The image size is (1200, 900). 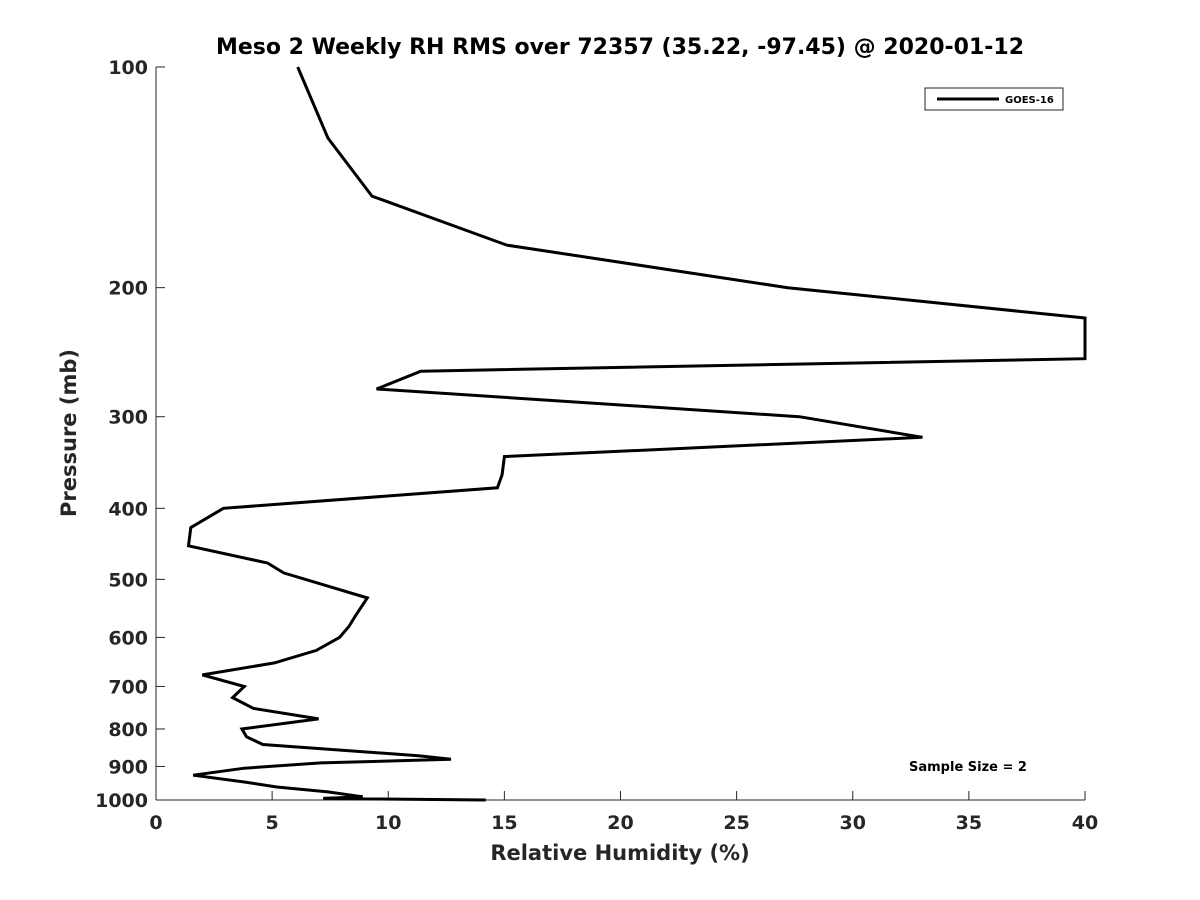 What do you see at coordinates (128, 767) in the screenshot?
I see `y-tick-label: 900` at bounding box center [128, 767].